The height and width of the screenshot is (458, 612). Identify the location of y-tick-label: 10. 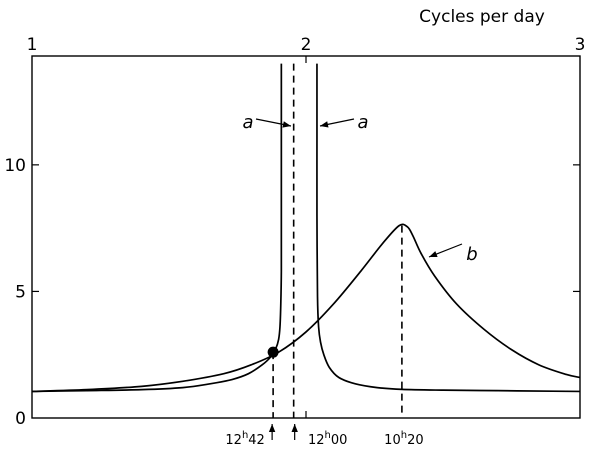
(15, 166).